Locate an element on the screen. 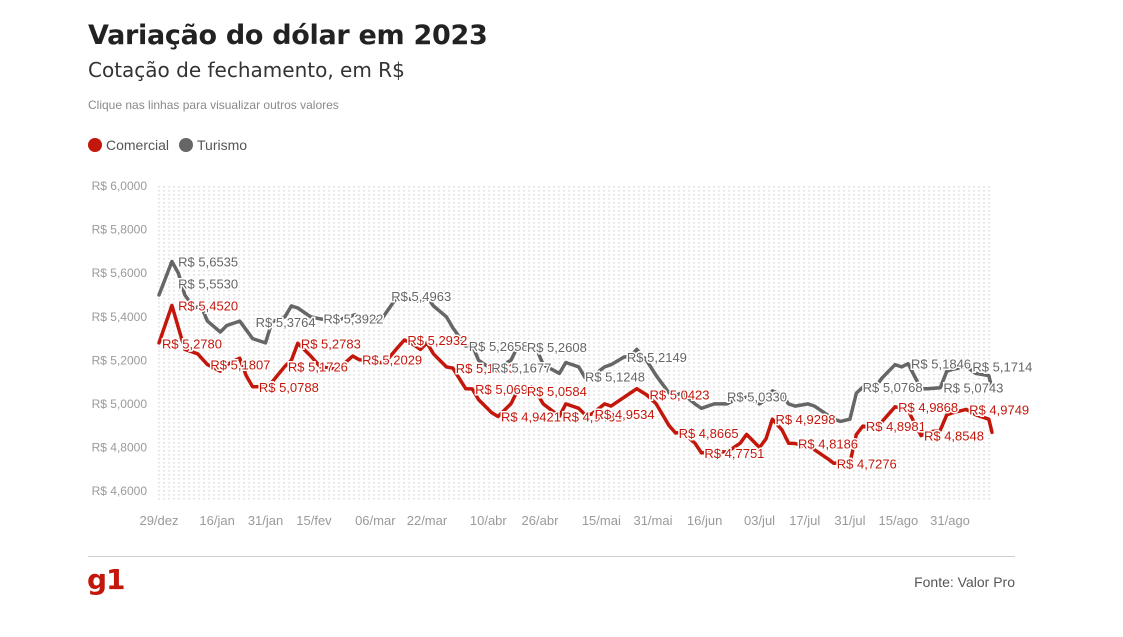  x-tick-label: 31/ago is located at coordinates (950, 520).